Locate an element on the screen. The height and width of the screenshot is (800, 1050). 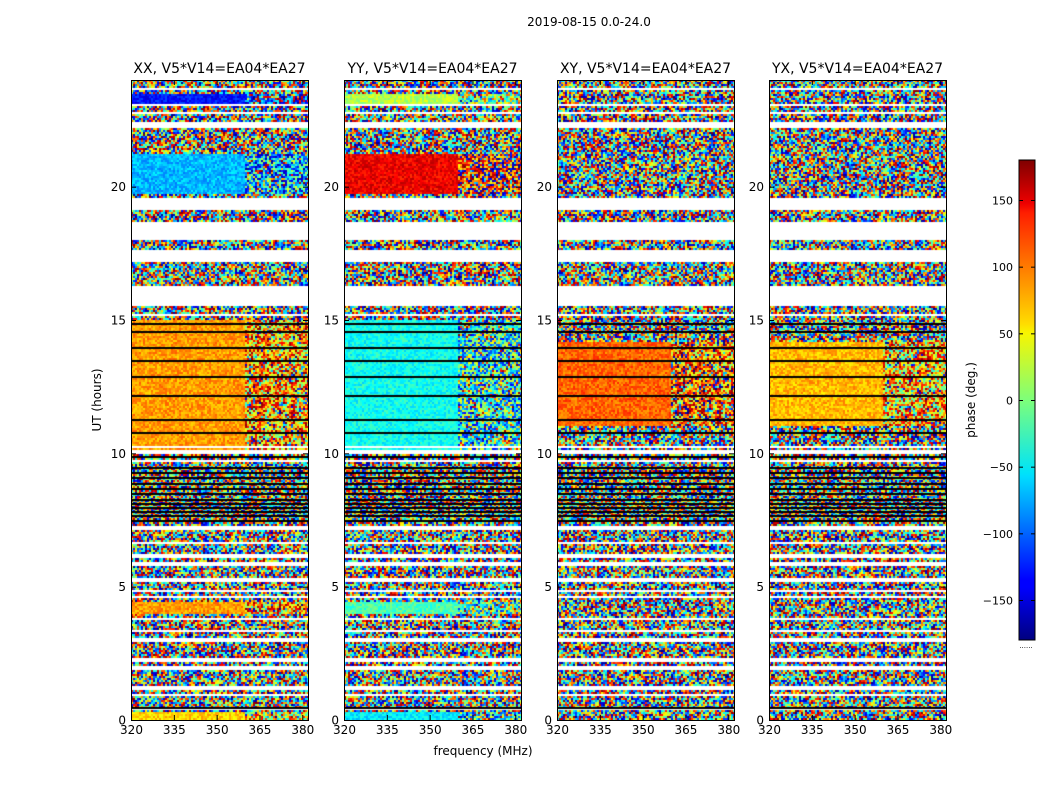
colorbar-label: phase (deg.) is located at coordinates (971, 400).